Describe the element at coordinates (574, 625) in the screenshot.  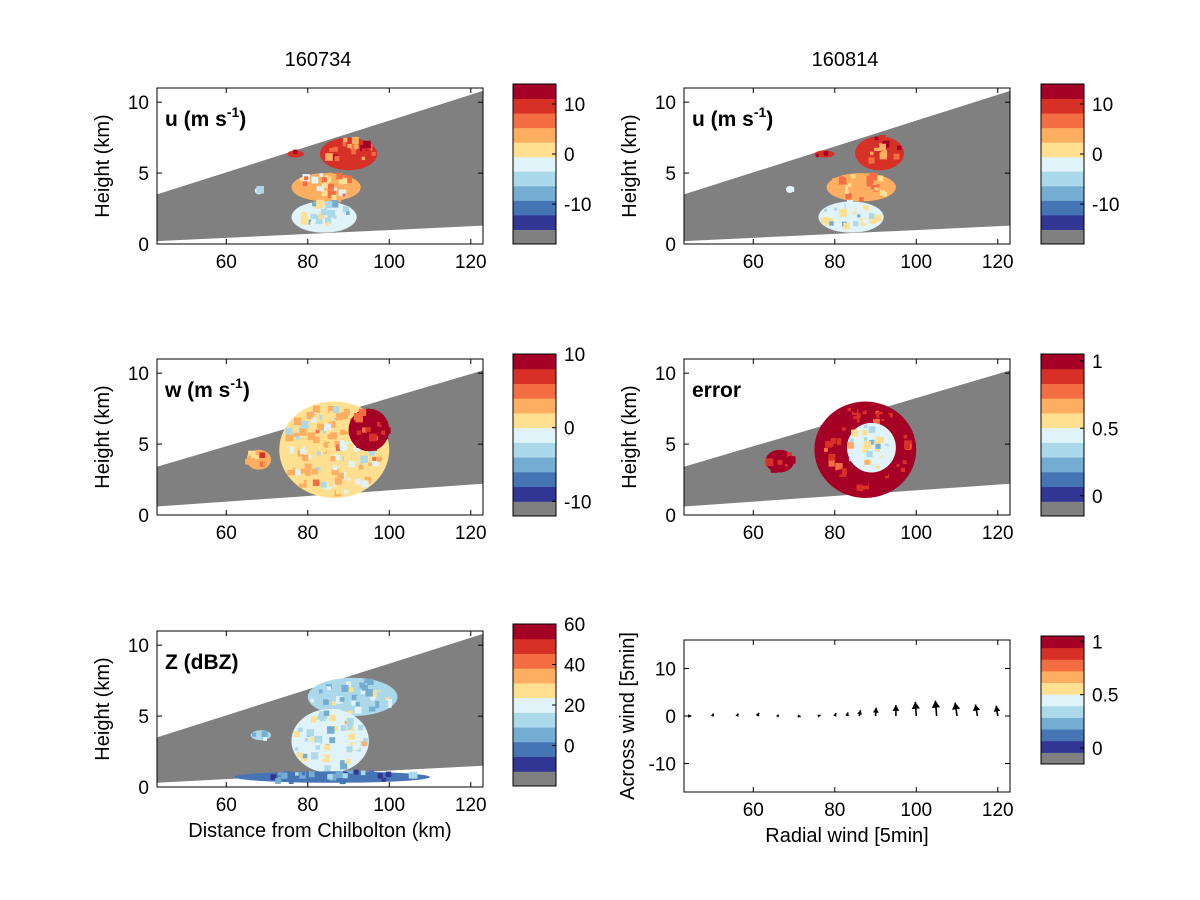
I see `colorbar-tick-label: 60` at that location.